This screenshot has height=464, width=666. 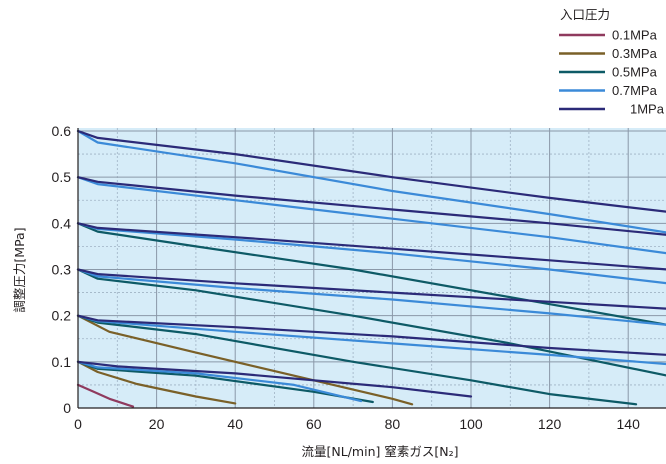 What do you see at coordinates (550, 424) in the screenshot?
I see `x-tick-label: 120` at bounding box center [550, 424].